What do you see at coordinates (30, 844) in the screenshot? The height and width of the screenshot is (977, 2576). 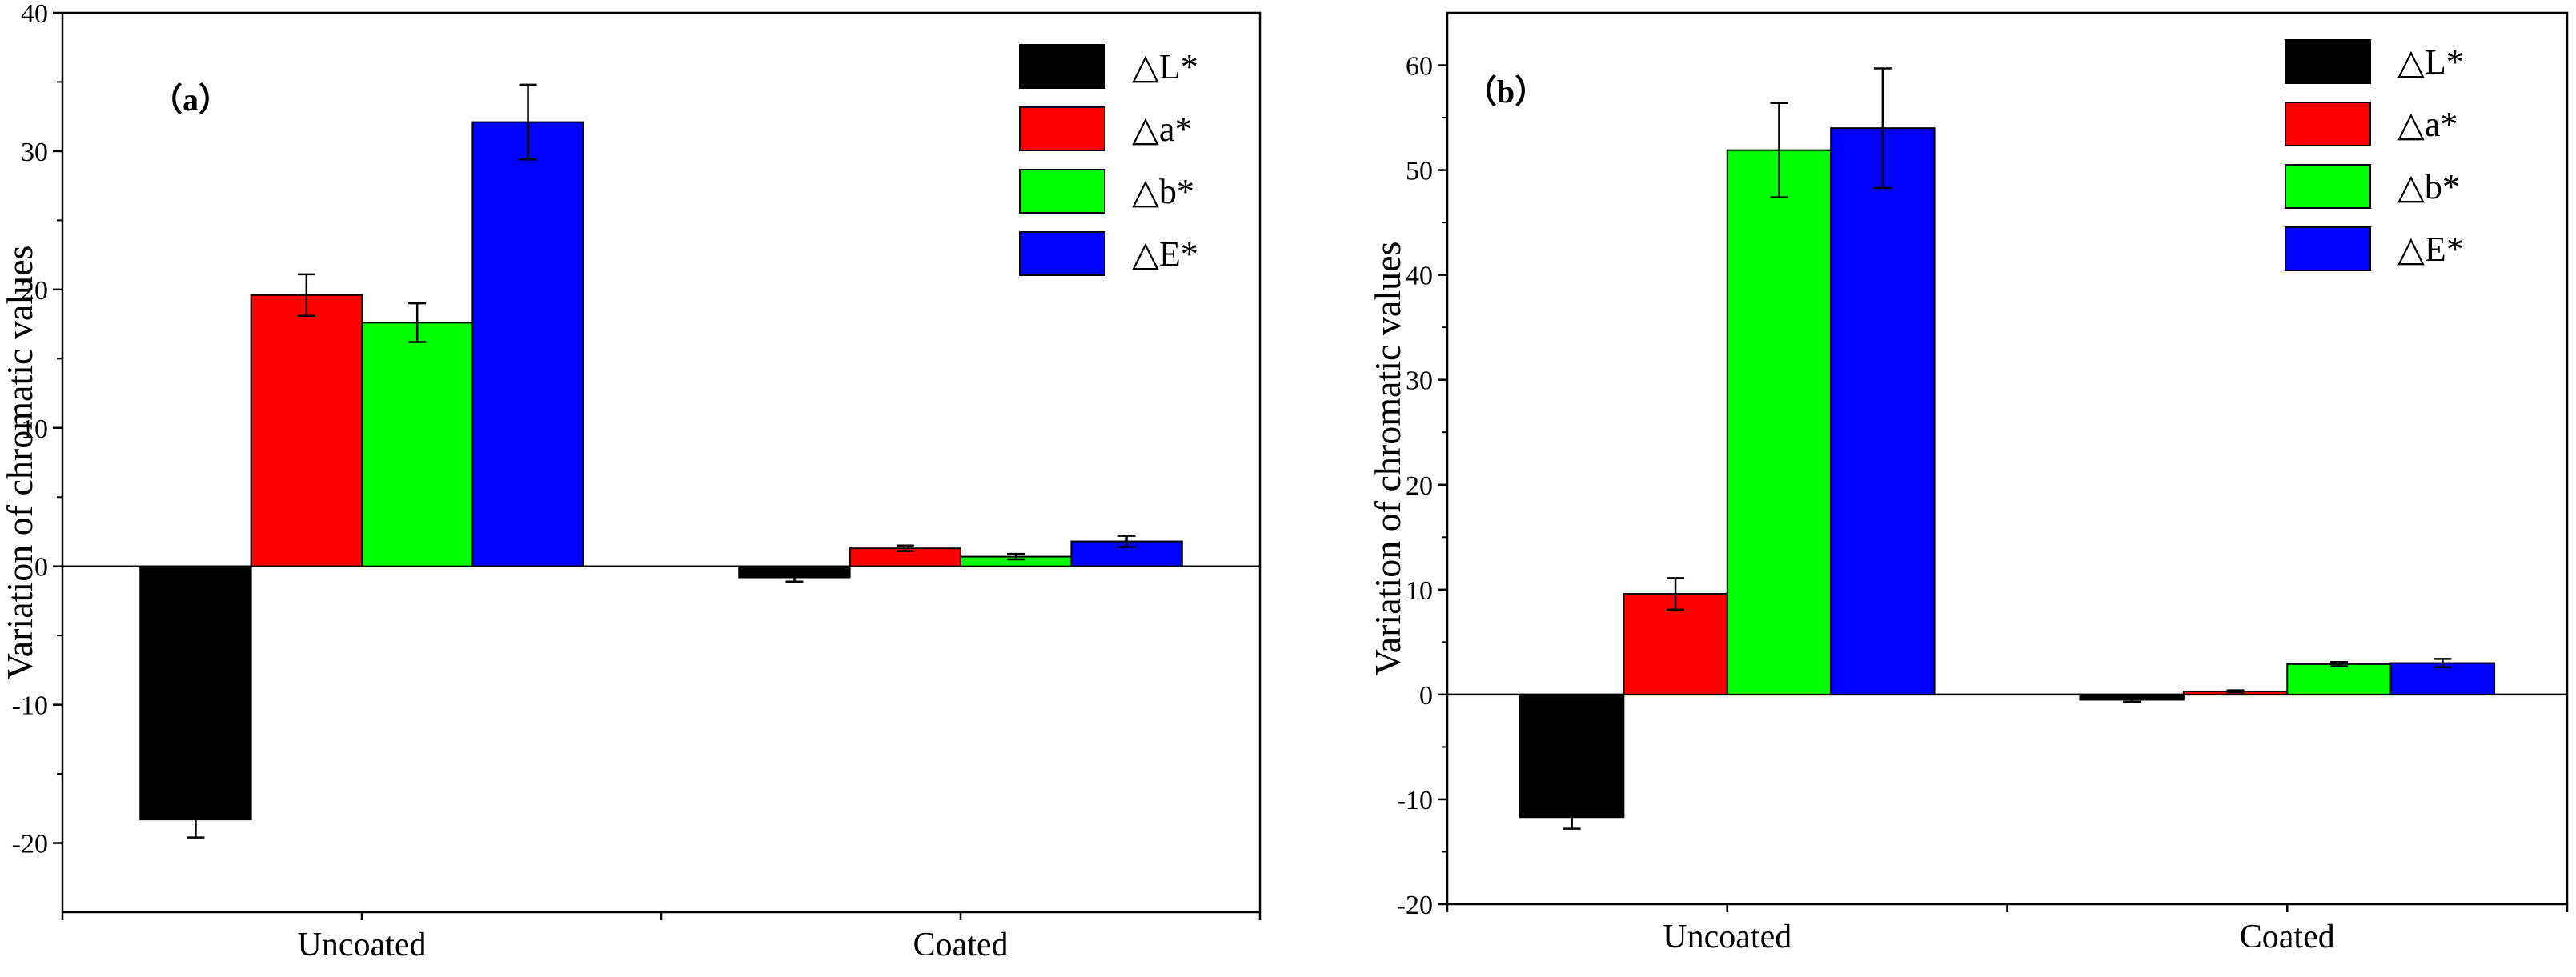 I see `y-tick-label-a: -20` at bounding box center [30, 844].